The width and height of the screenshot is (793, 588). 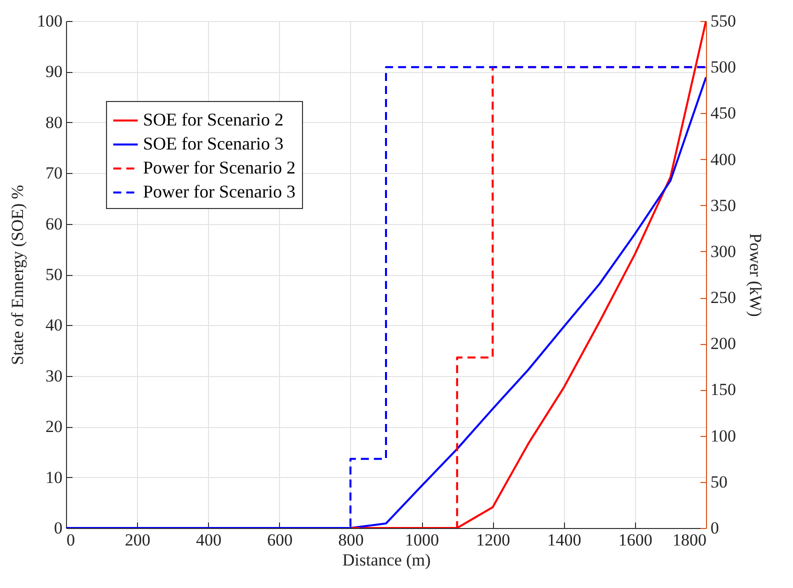 I want to click on y-tick-label: 0, so click(x=58, y=528).